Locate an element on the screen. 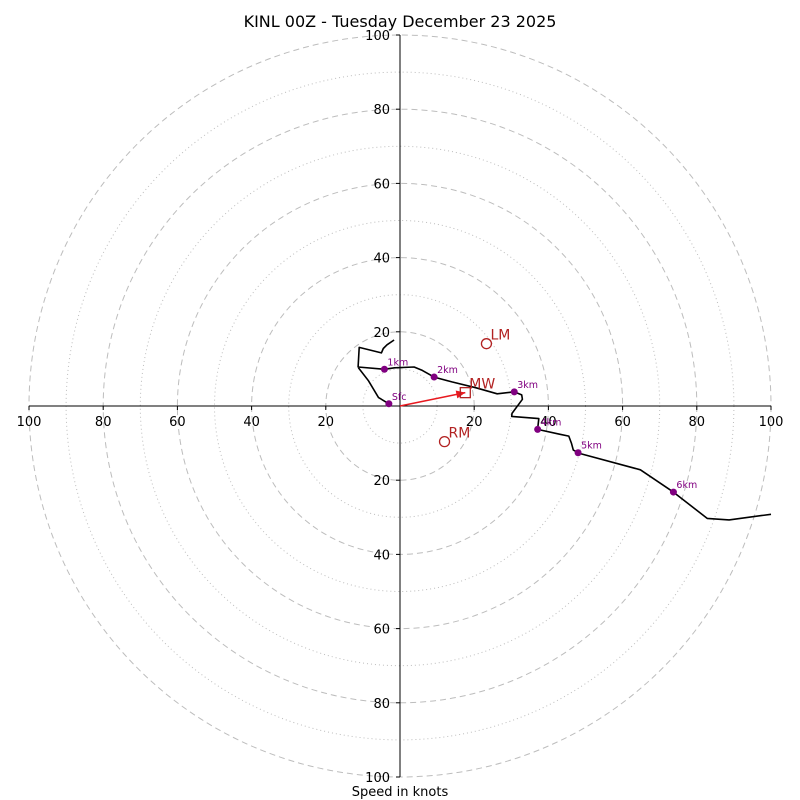 The height and width of the screenshot is (800, 800). height-markers: Sfc 1km 2km 3km 4km 5km 6km is located at coordinates (538, 426).